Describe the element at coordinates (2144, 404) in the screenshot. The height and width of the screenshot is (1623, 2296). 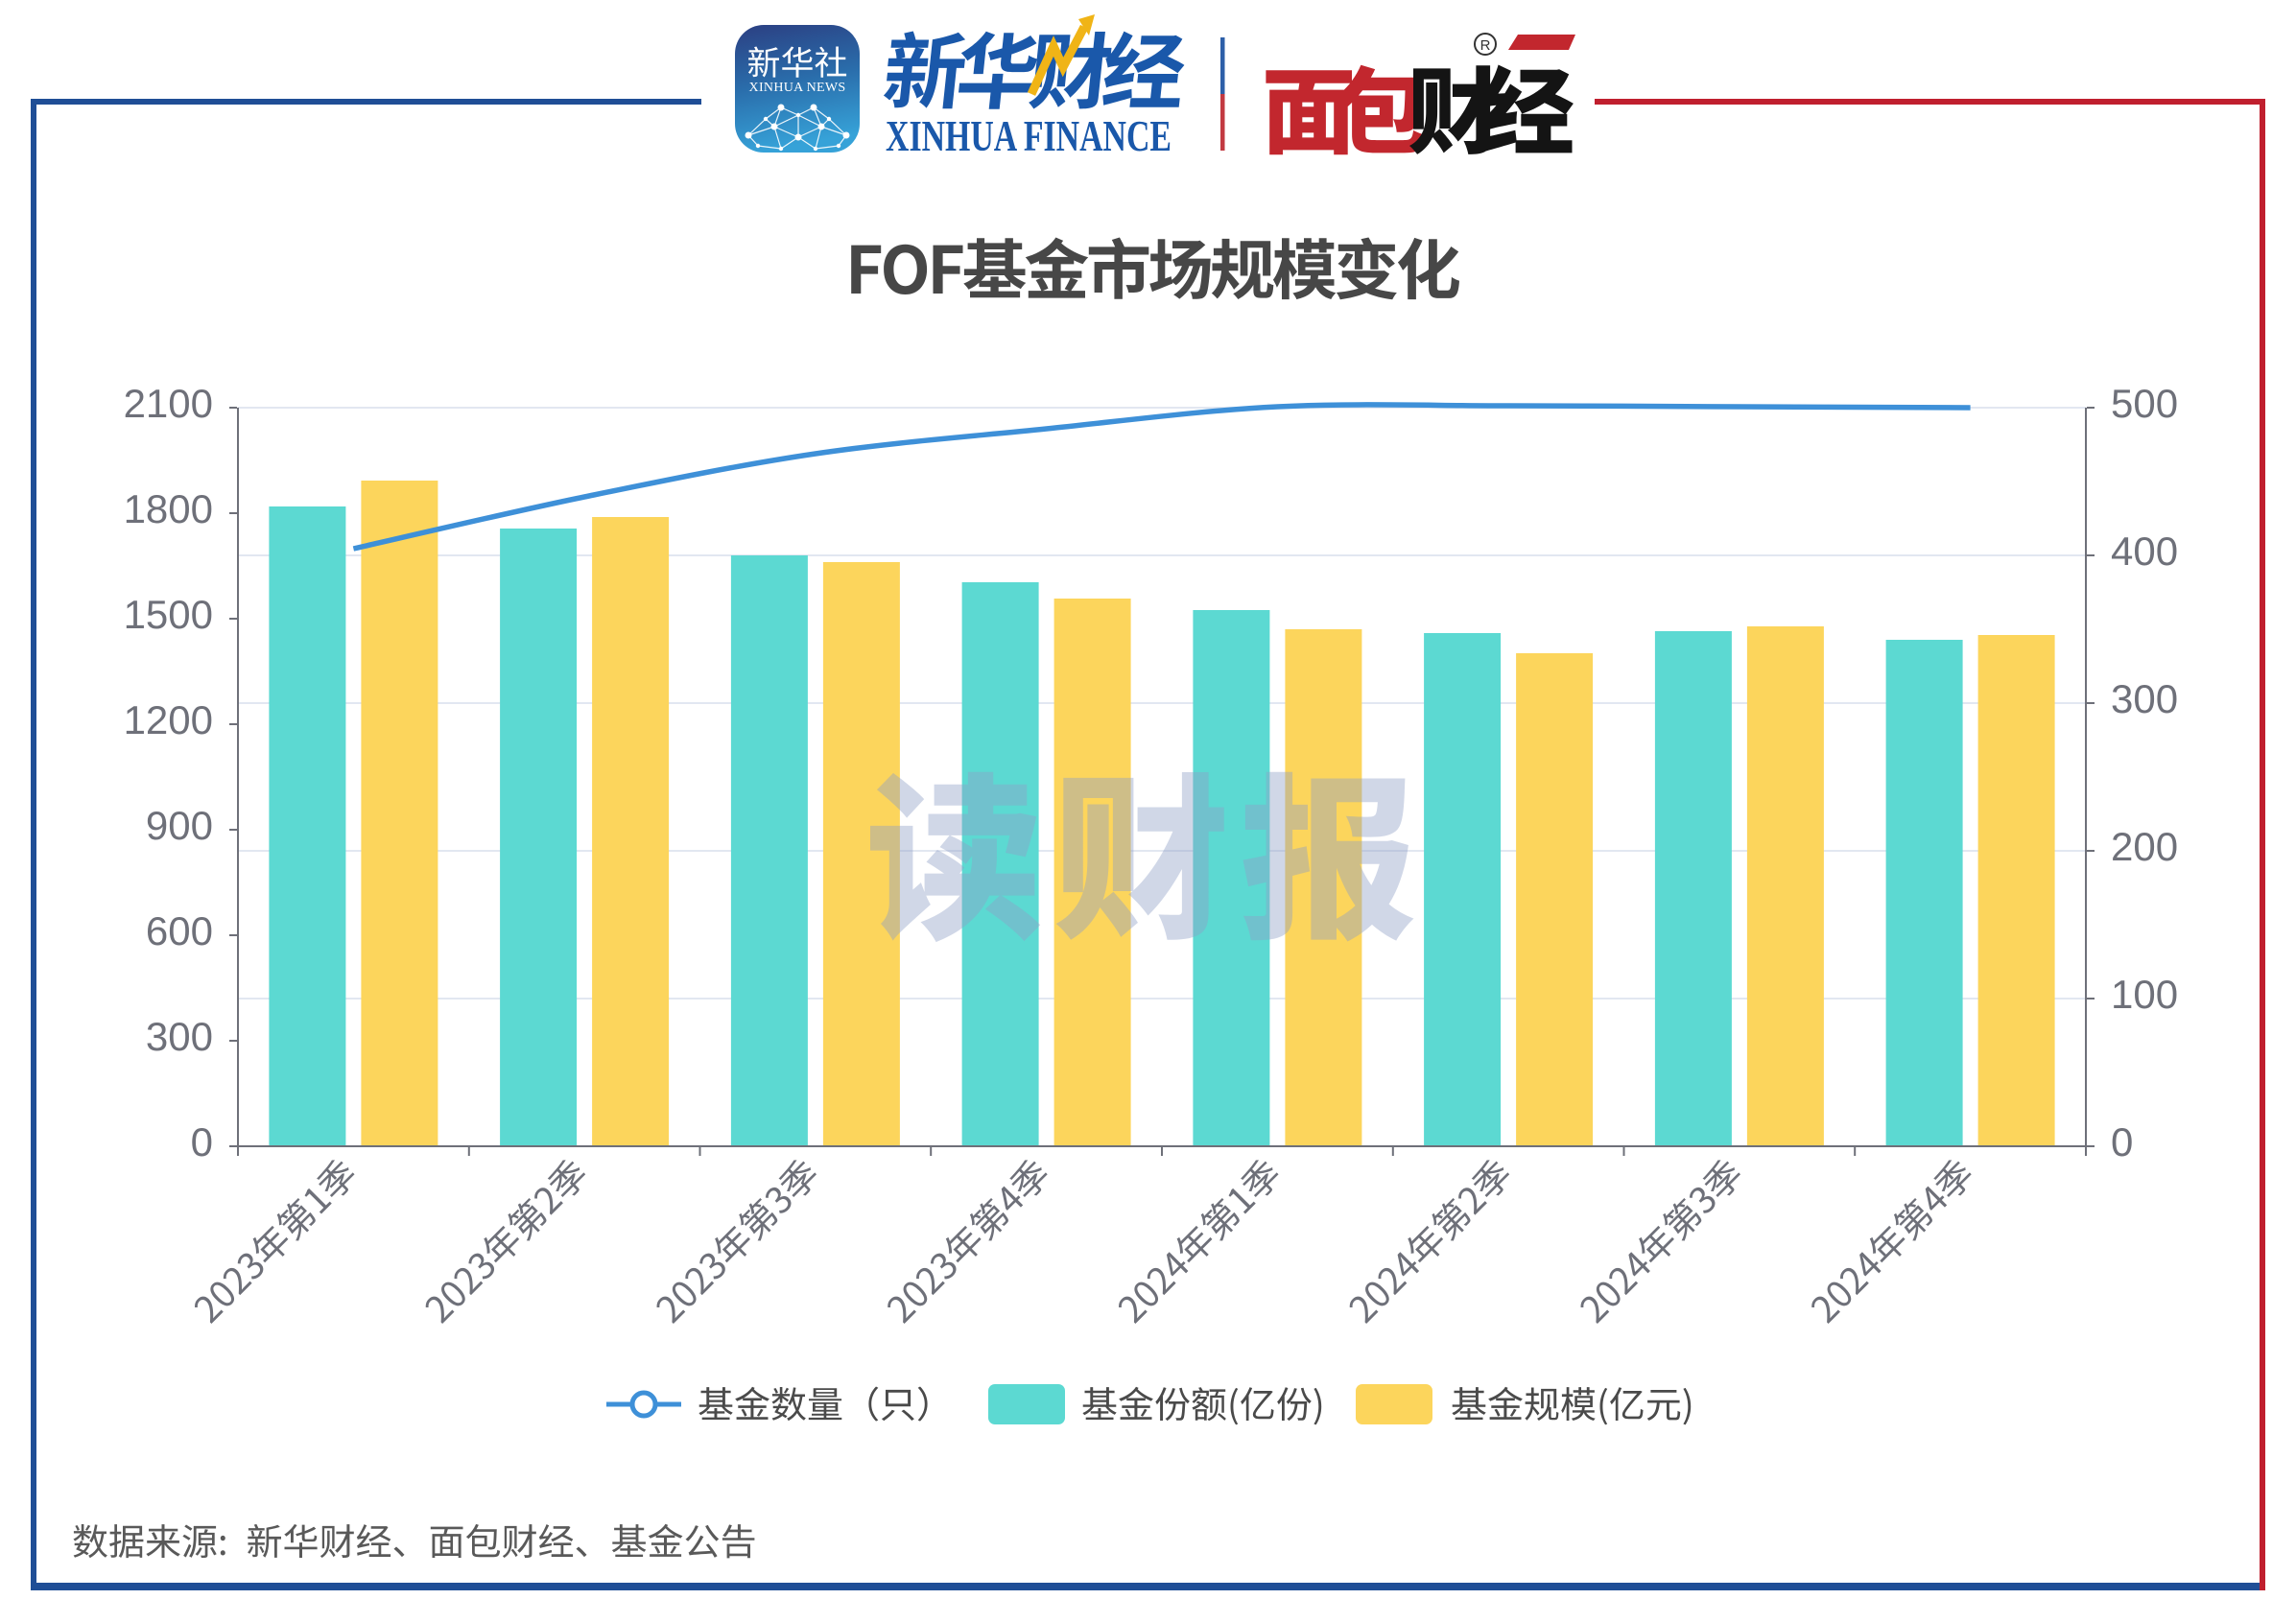
I see `svg-text: 500` at that location.